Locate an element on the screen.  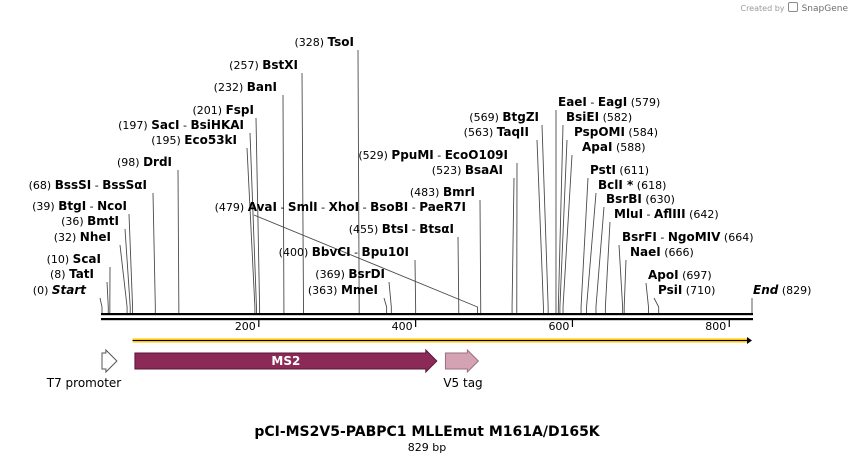
enzyme-name: XhoI is located at coordinates (344, 207).